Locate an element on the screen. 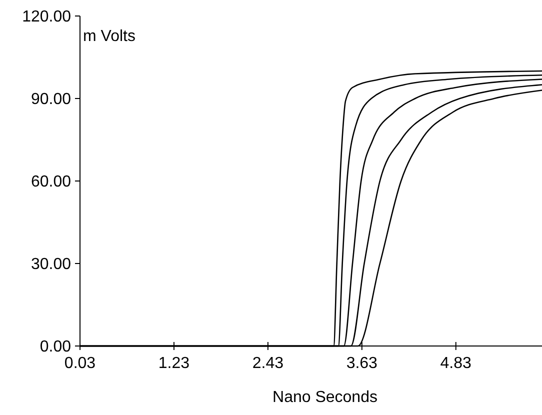  x-tick-label: 1.23 is located at coordinates (174, 363).